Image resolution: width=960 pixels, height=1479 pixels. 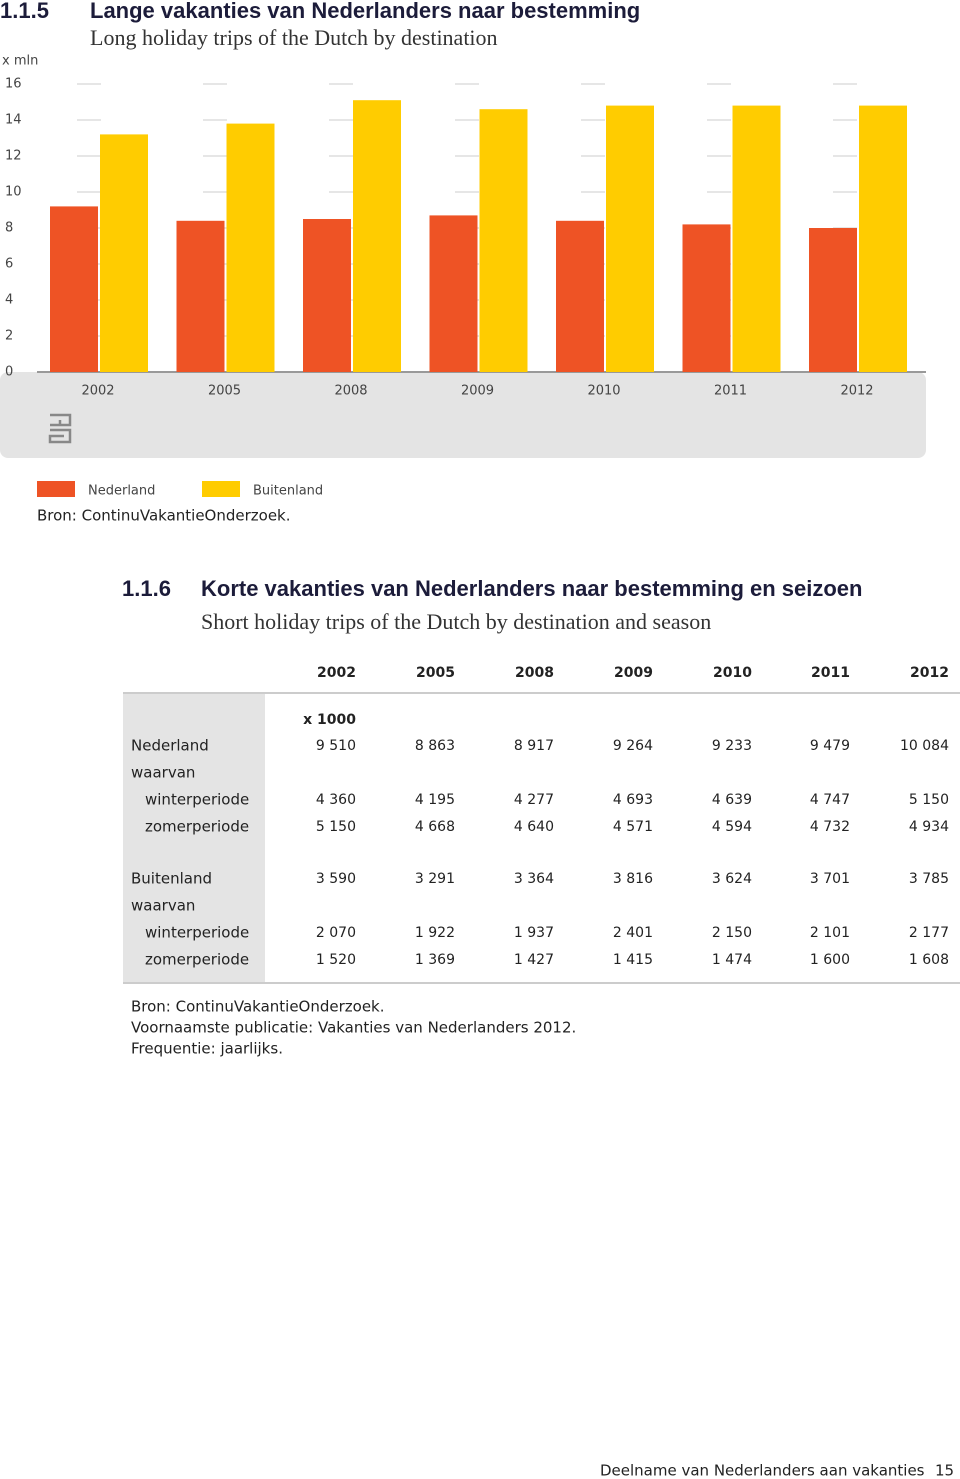 What do you see at coordinates (329, 720) in the screenshot?
I see `table-unit: x 1000` at bounding box center [329, 720].